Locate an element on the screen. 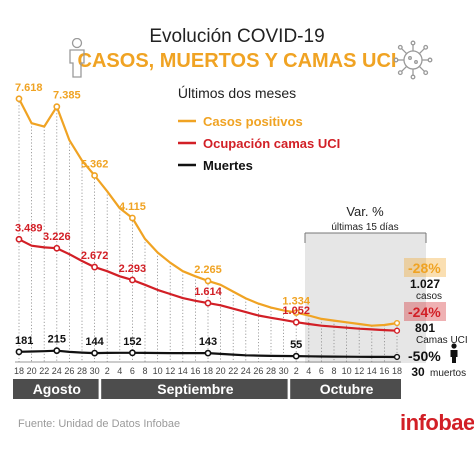 This screenshot has width=474, height=454. month-label: Octubre is located at coordinates (347, 389).